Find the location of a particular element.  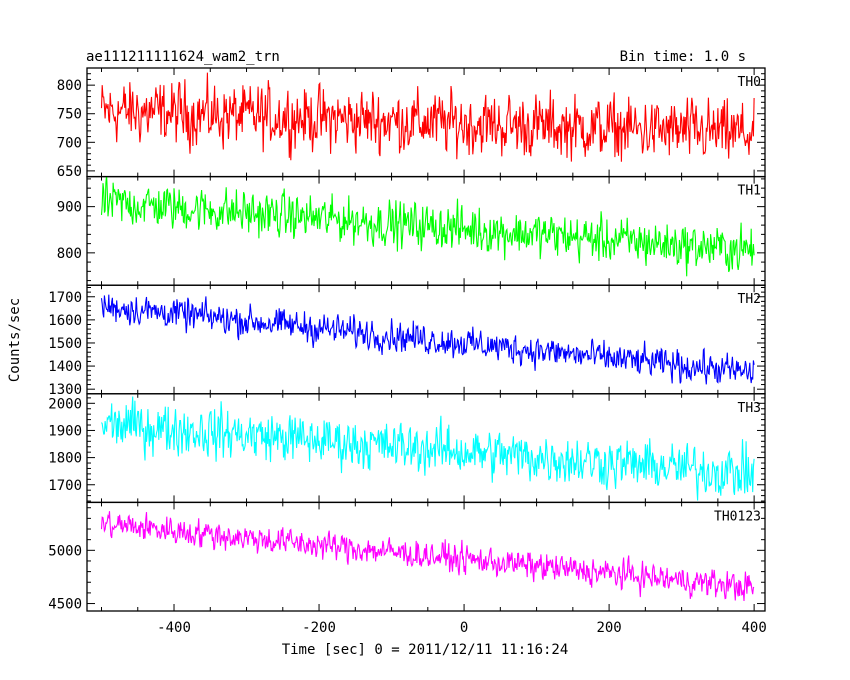

y-tick-label: 2000 is located at coordinates (65, 404).